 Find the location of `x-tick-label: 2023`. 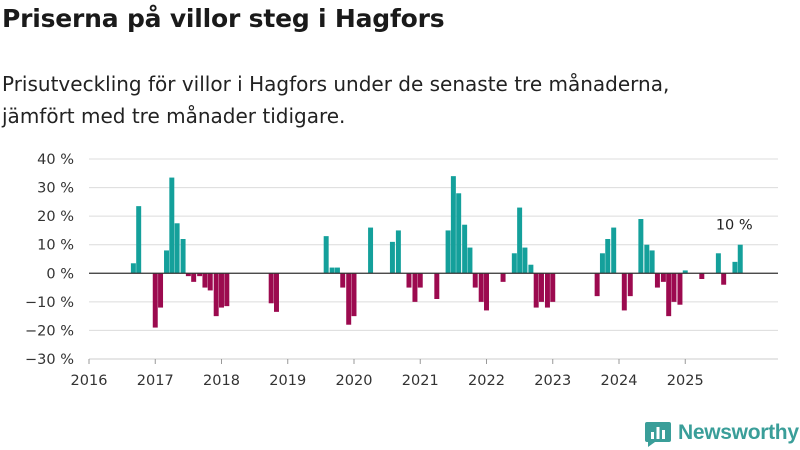

x-tick-label: 2023 is located at coordinates (552, 381).